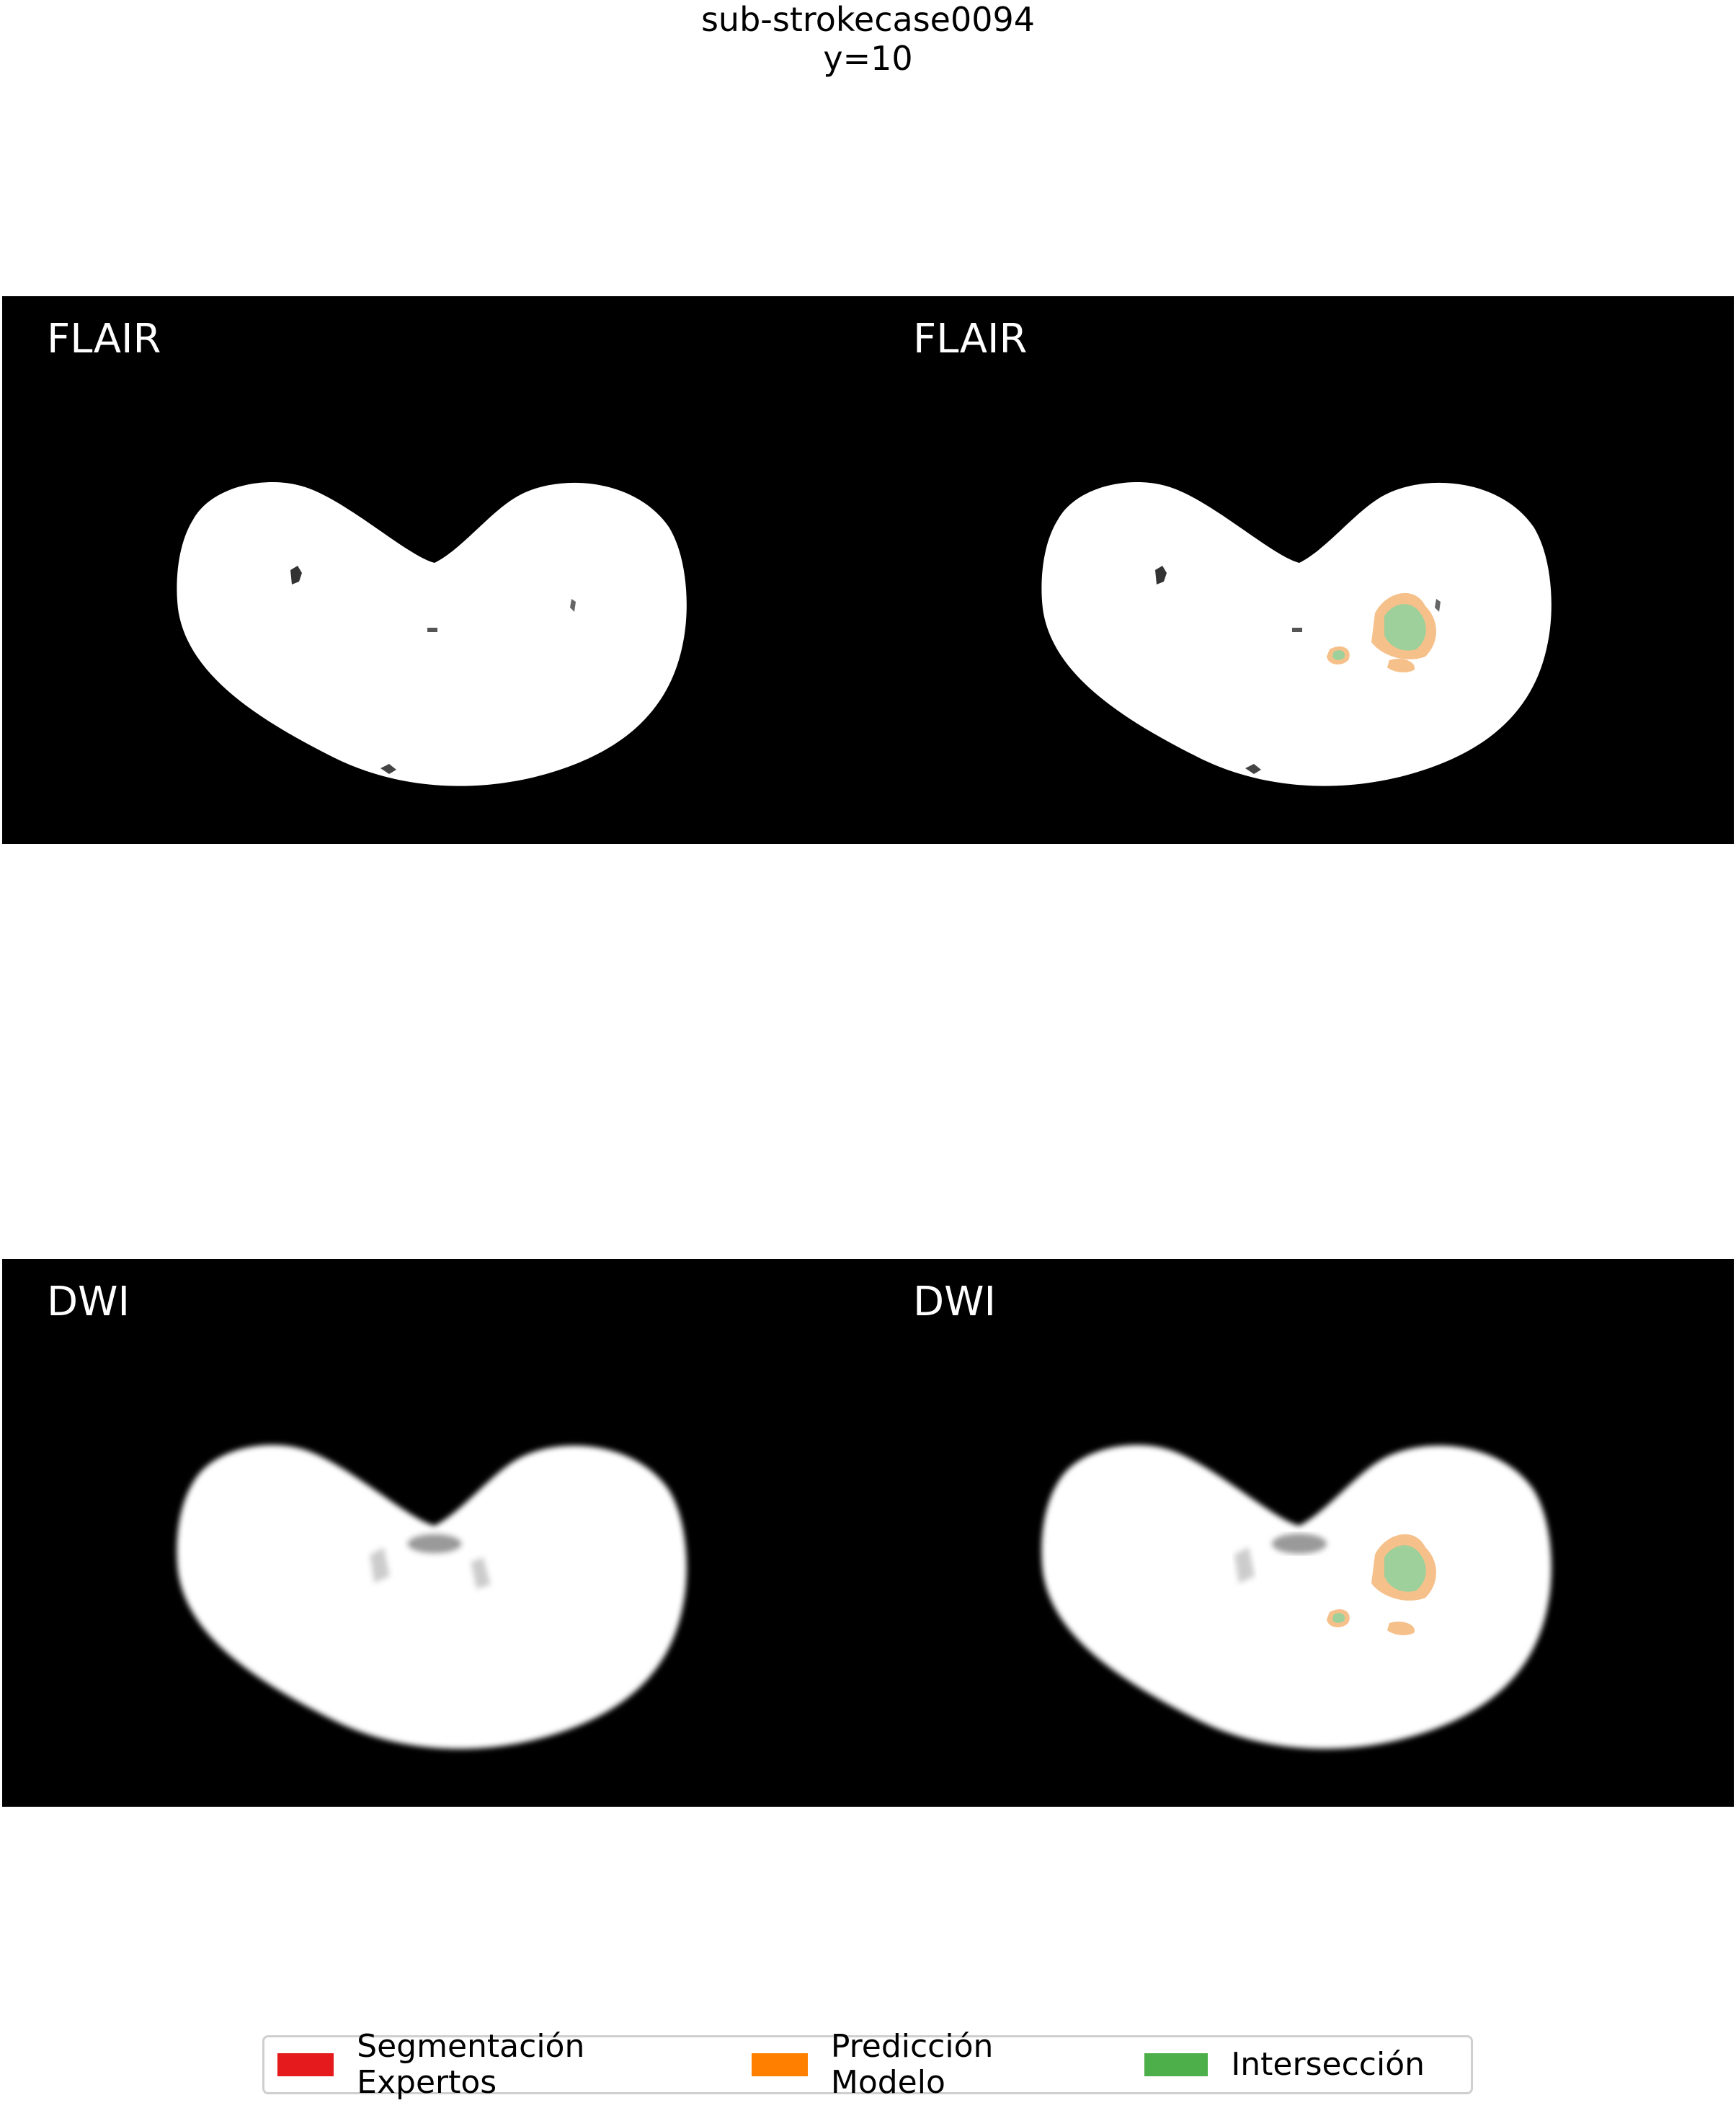  I want to click on legend-swatch-red, so click(306, 2064).